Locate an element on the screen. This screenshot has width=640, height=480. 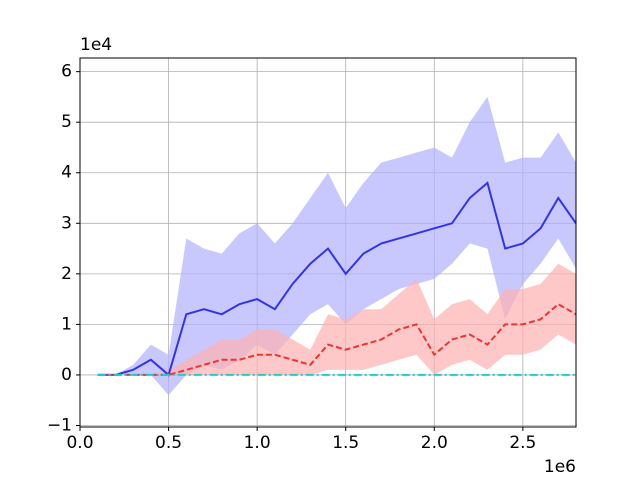
y-tick-label: 6 is located at coordinates (66, 72).